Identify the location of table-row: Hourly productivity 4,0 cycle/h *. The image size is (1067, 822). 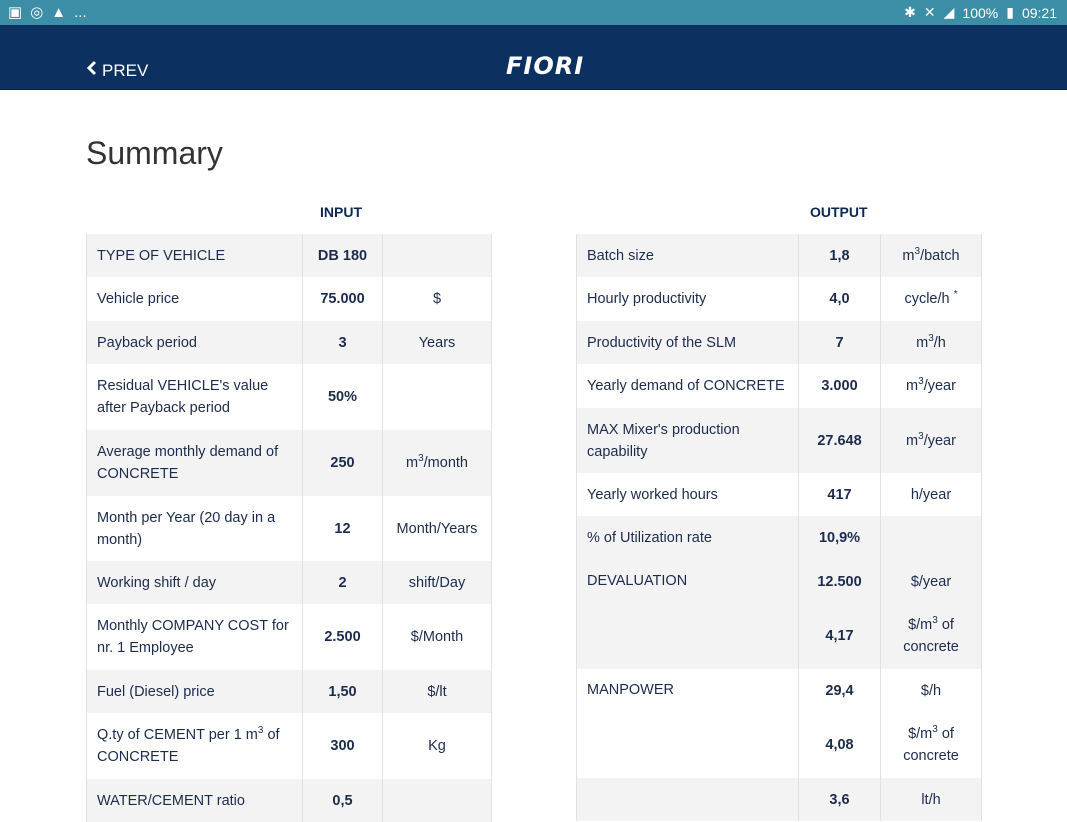
(779, 299).